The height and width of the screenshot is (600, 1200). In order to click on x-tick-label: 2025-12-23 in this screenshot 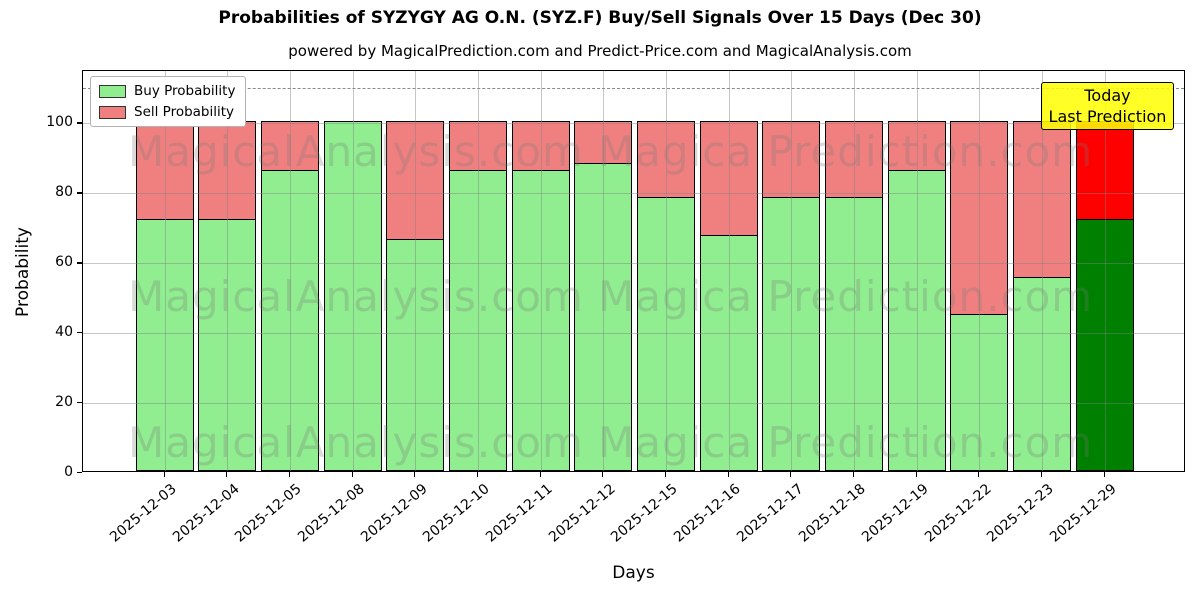, I will do `click(1021, 513)`.